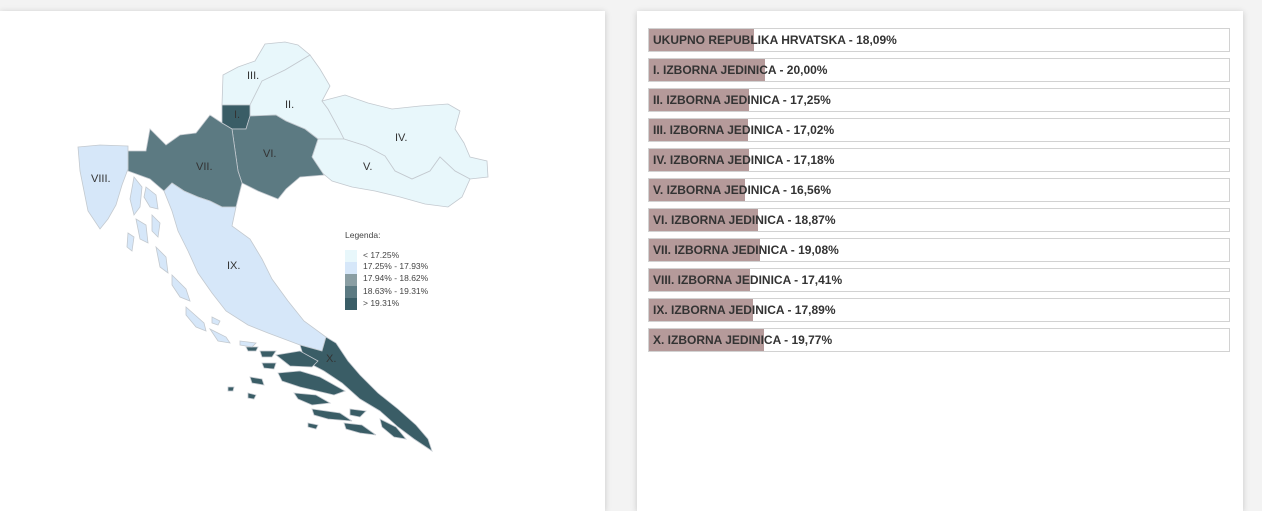 This screenshot has width=1262, height=511. I want to click on bar-label: II. IZBORNA JEDINICA - 17,25%, so click(742, 100).